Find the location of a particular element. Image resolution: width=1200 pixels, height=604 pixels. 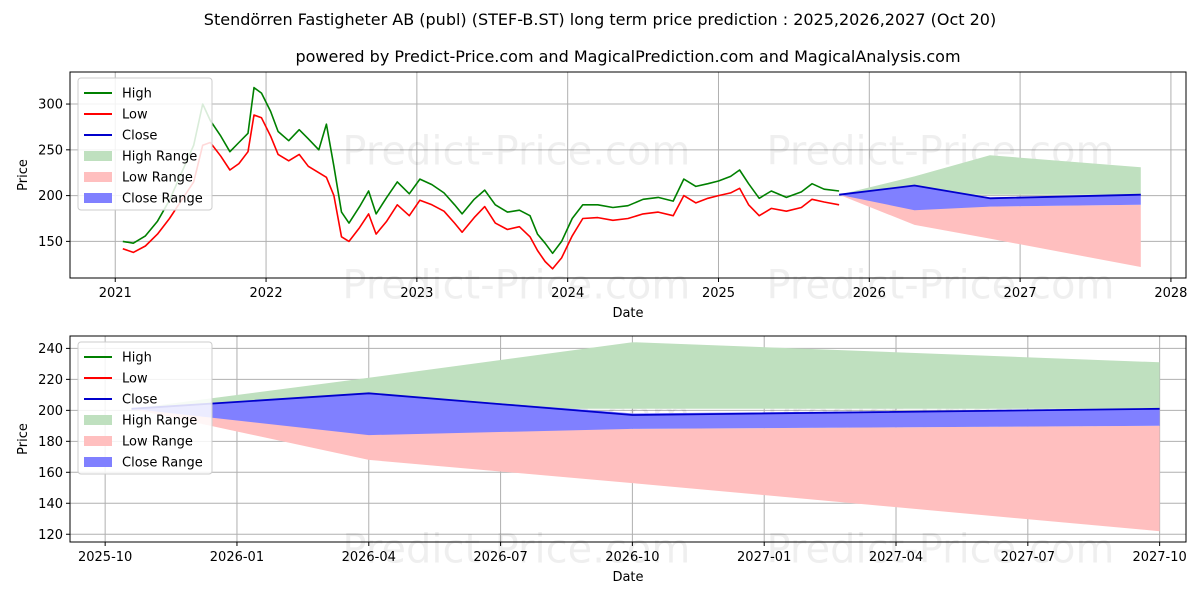

top-x-axis-label: Date is located at coordinates (627, 313).